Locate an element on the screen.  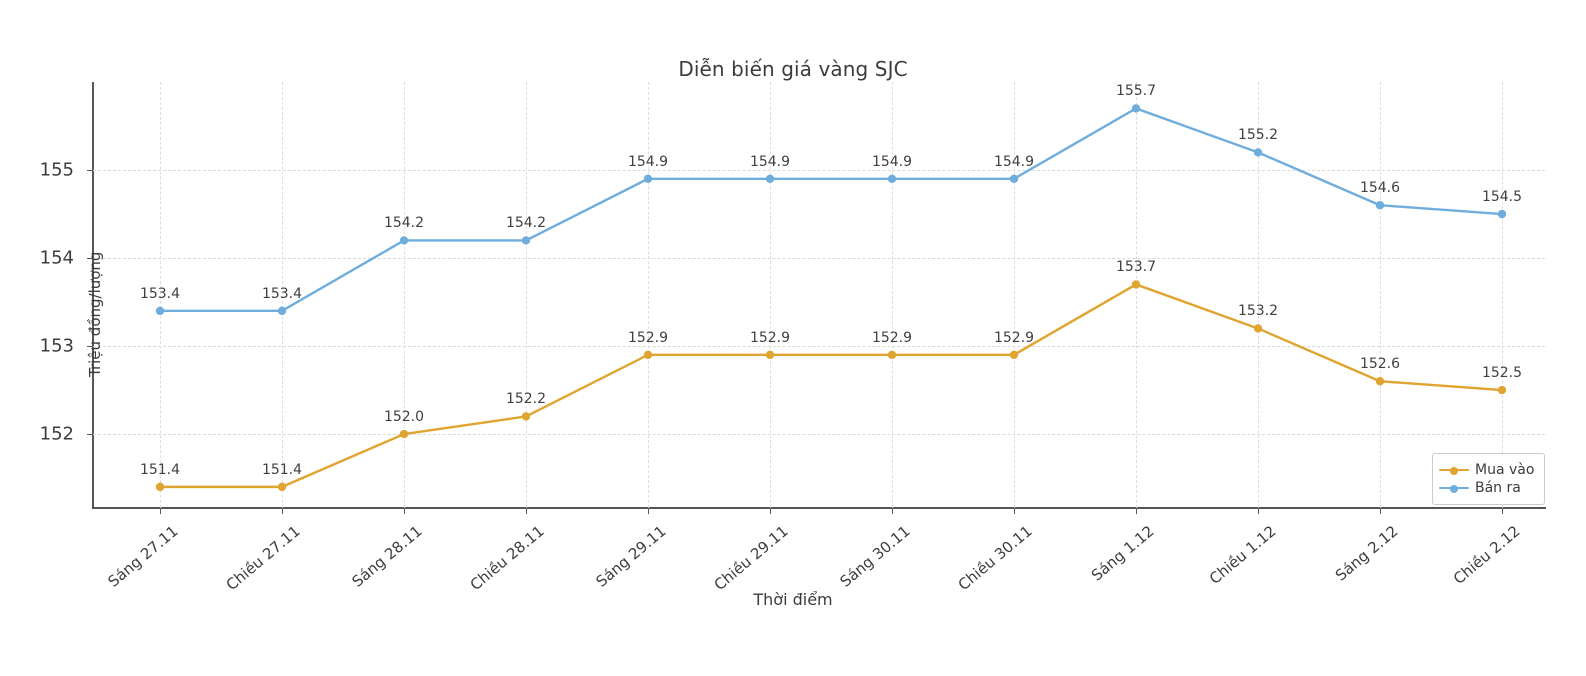
data-point-label: 153.2 is located at coordinates (1258, 311).